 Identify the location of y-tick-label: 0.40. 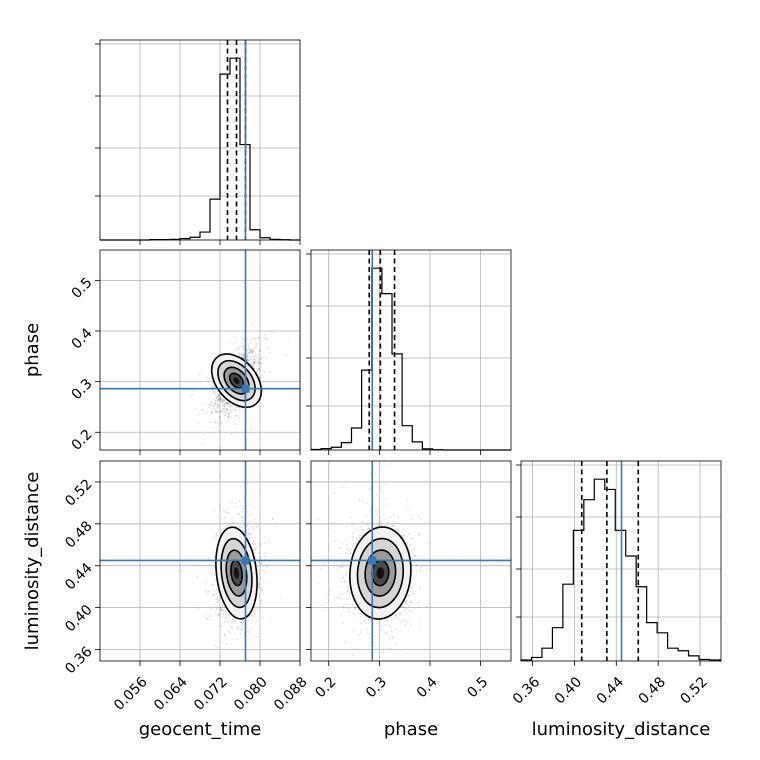
(78, 618).